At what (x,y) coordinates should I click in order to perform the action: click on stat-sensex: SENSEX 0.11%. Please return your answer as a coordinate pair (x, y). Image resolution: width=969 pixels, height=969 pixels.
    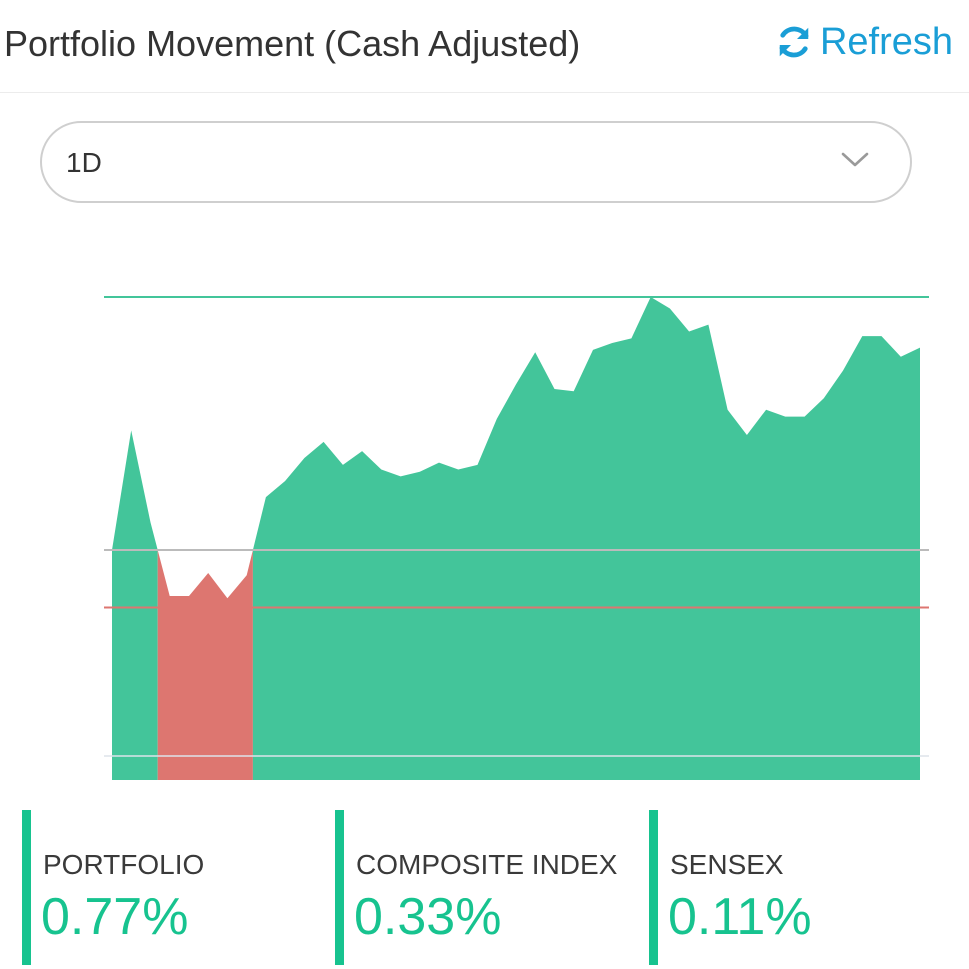
    Looking at the image, I should click on (804, 887).